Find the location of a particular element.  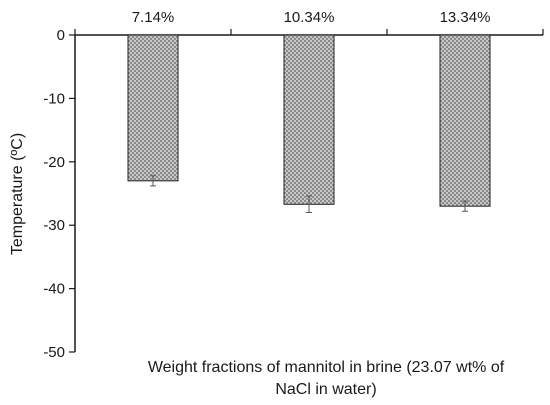

y-axis-title: Temperature (ºC) is located at coordinates (17, 194).